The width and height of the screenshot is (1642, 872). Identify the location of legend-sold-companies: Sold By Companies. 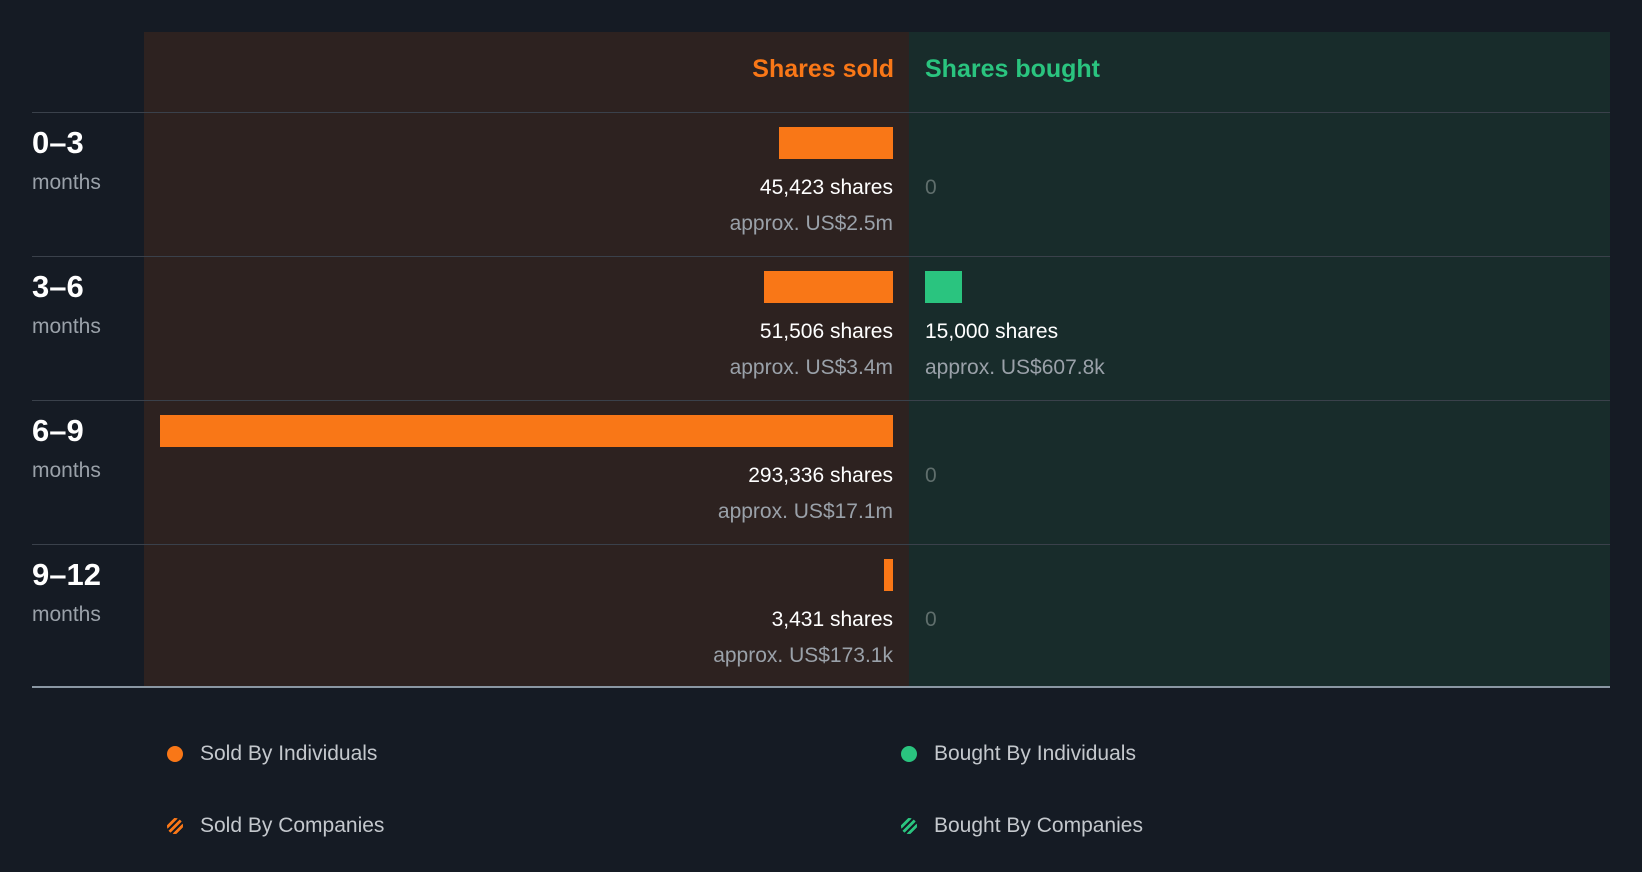
(275, 826).